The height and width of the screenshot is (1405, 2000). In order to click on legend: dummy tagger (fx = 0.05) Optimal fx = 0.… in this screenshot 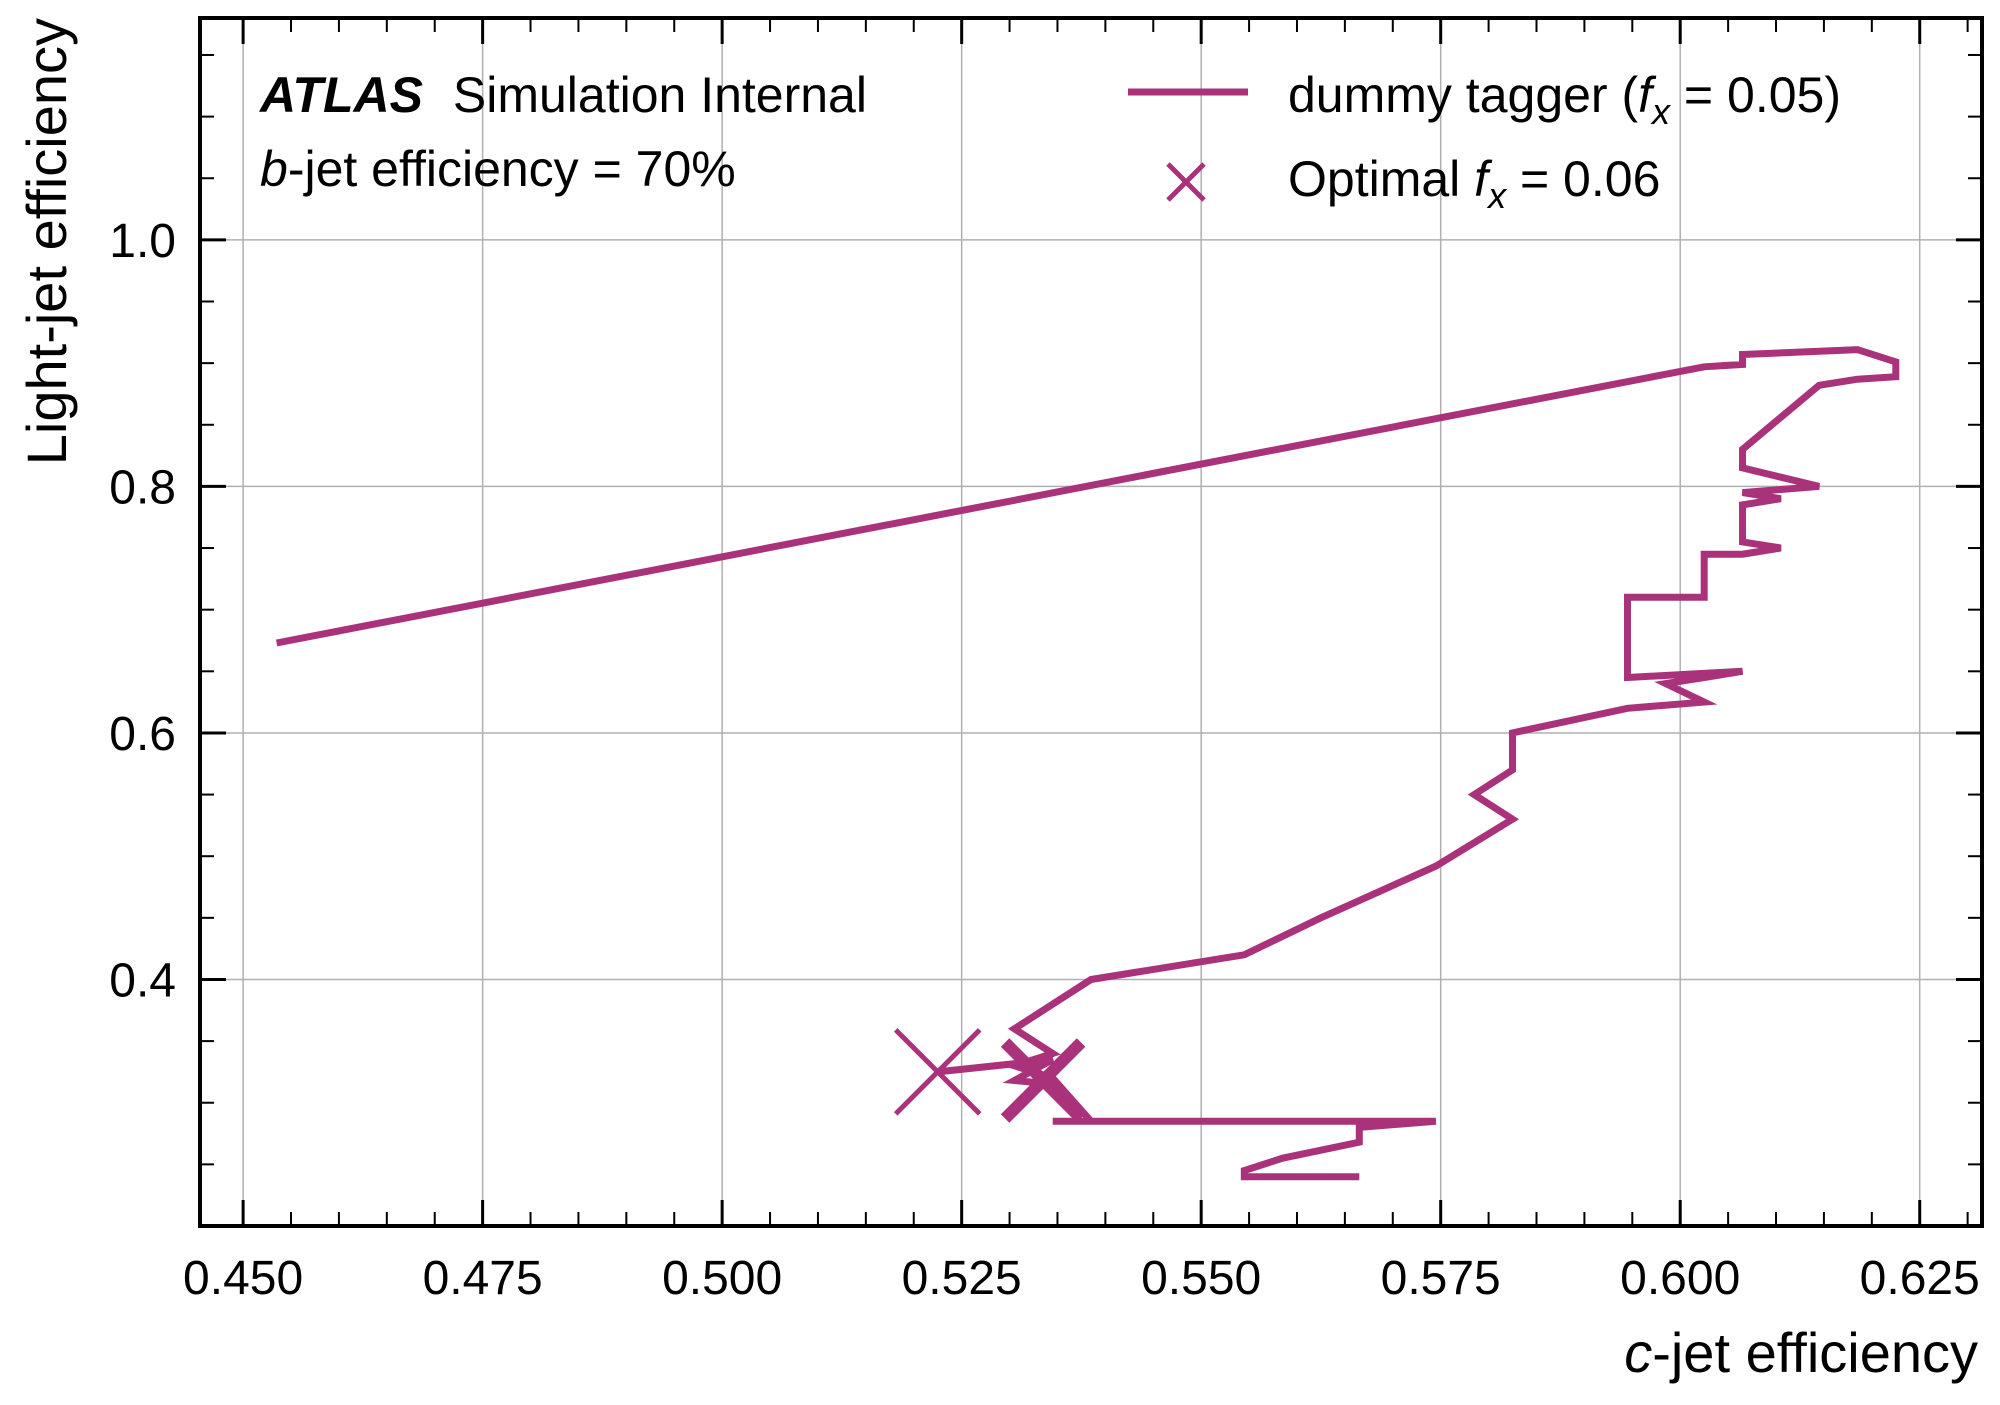, I will do `click(1484, 141)`.